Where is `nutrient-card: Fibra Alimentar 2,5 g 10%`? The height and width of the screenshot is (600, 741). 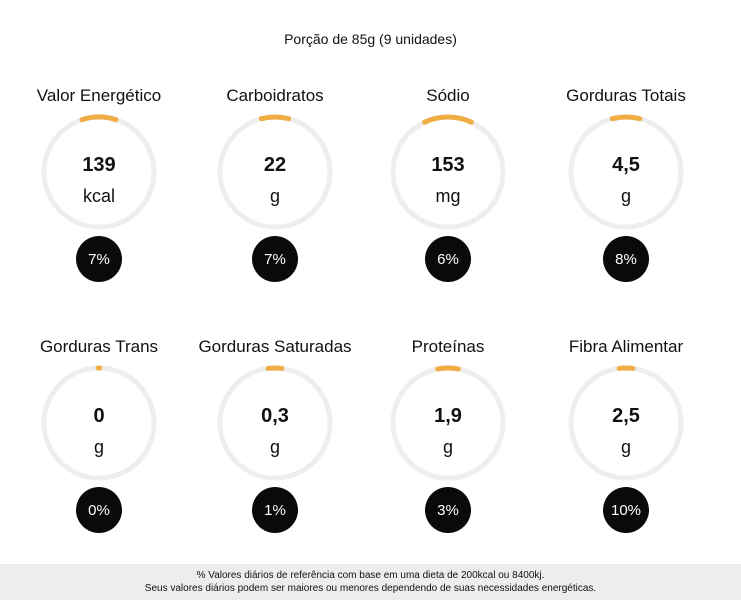
nutrient-card: Fibra Alimentar 2,5 g 10% is located at coordinates (626, 457).